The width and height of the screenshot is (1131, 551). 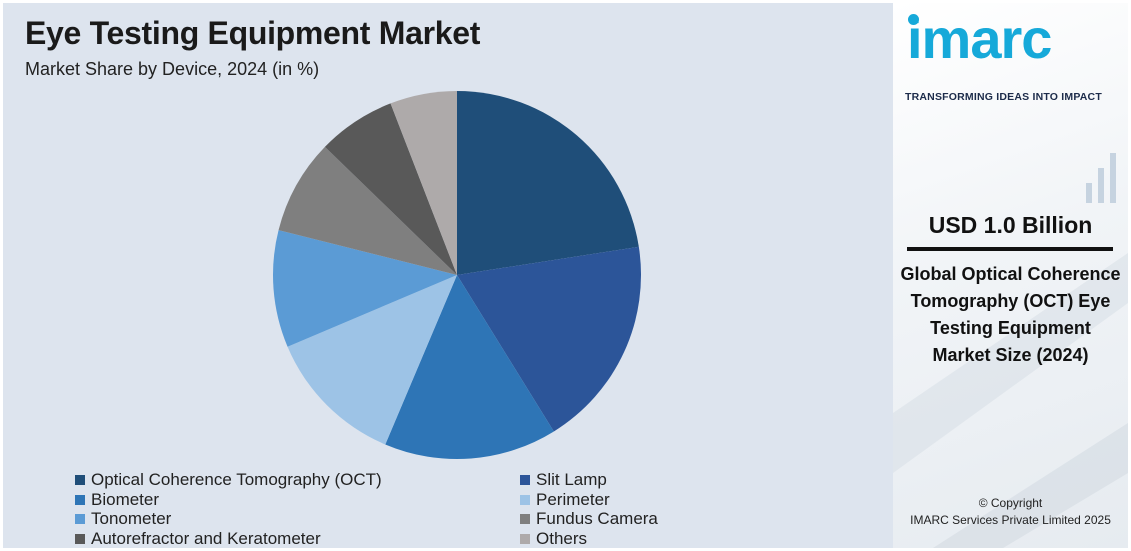 What do you see at coordinates (562, 539) in the screenshot?
I see `legend-label: Others` at bounding box center [562, 539].